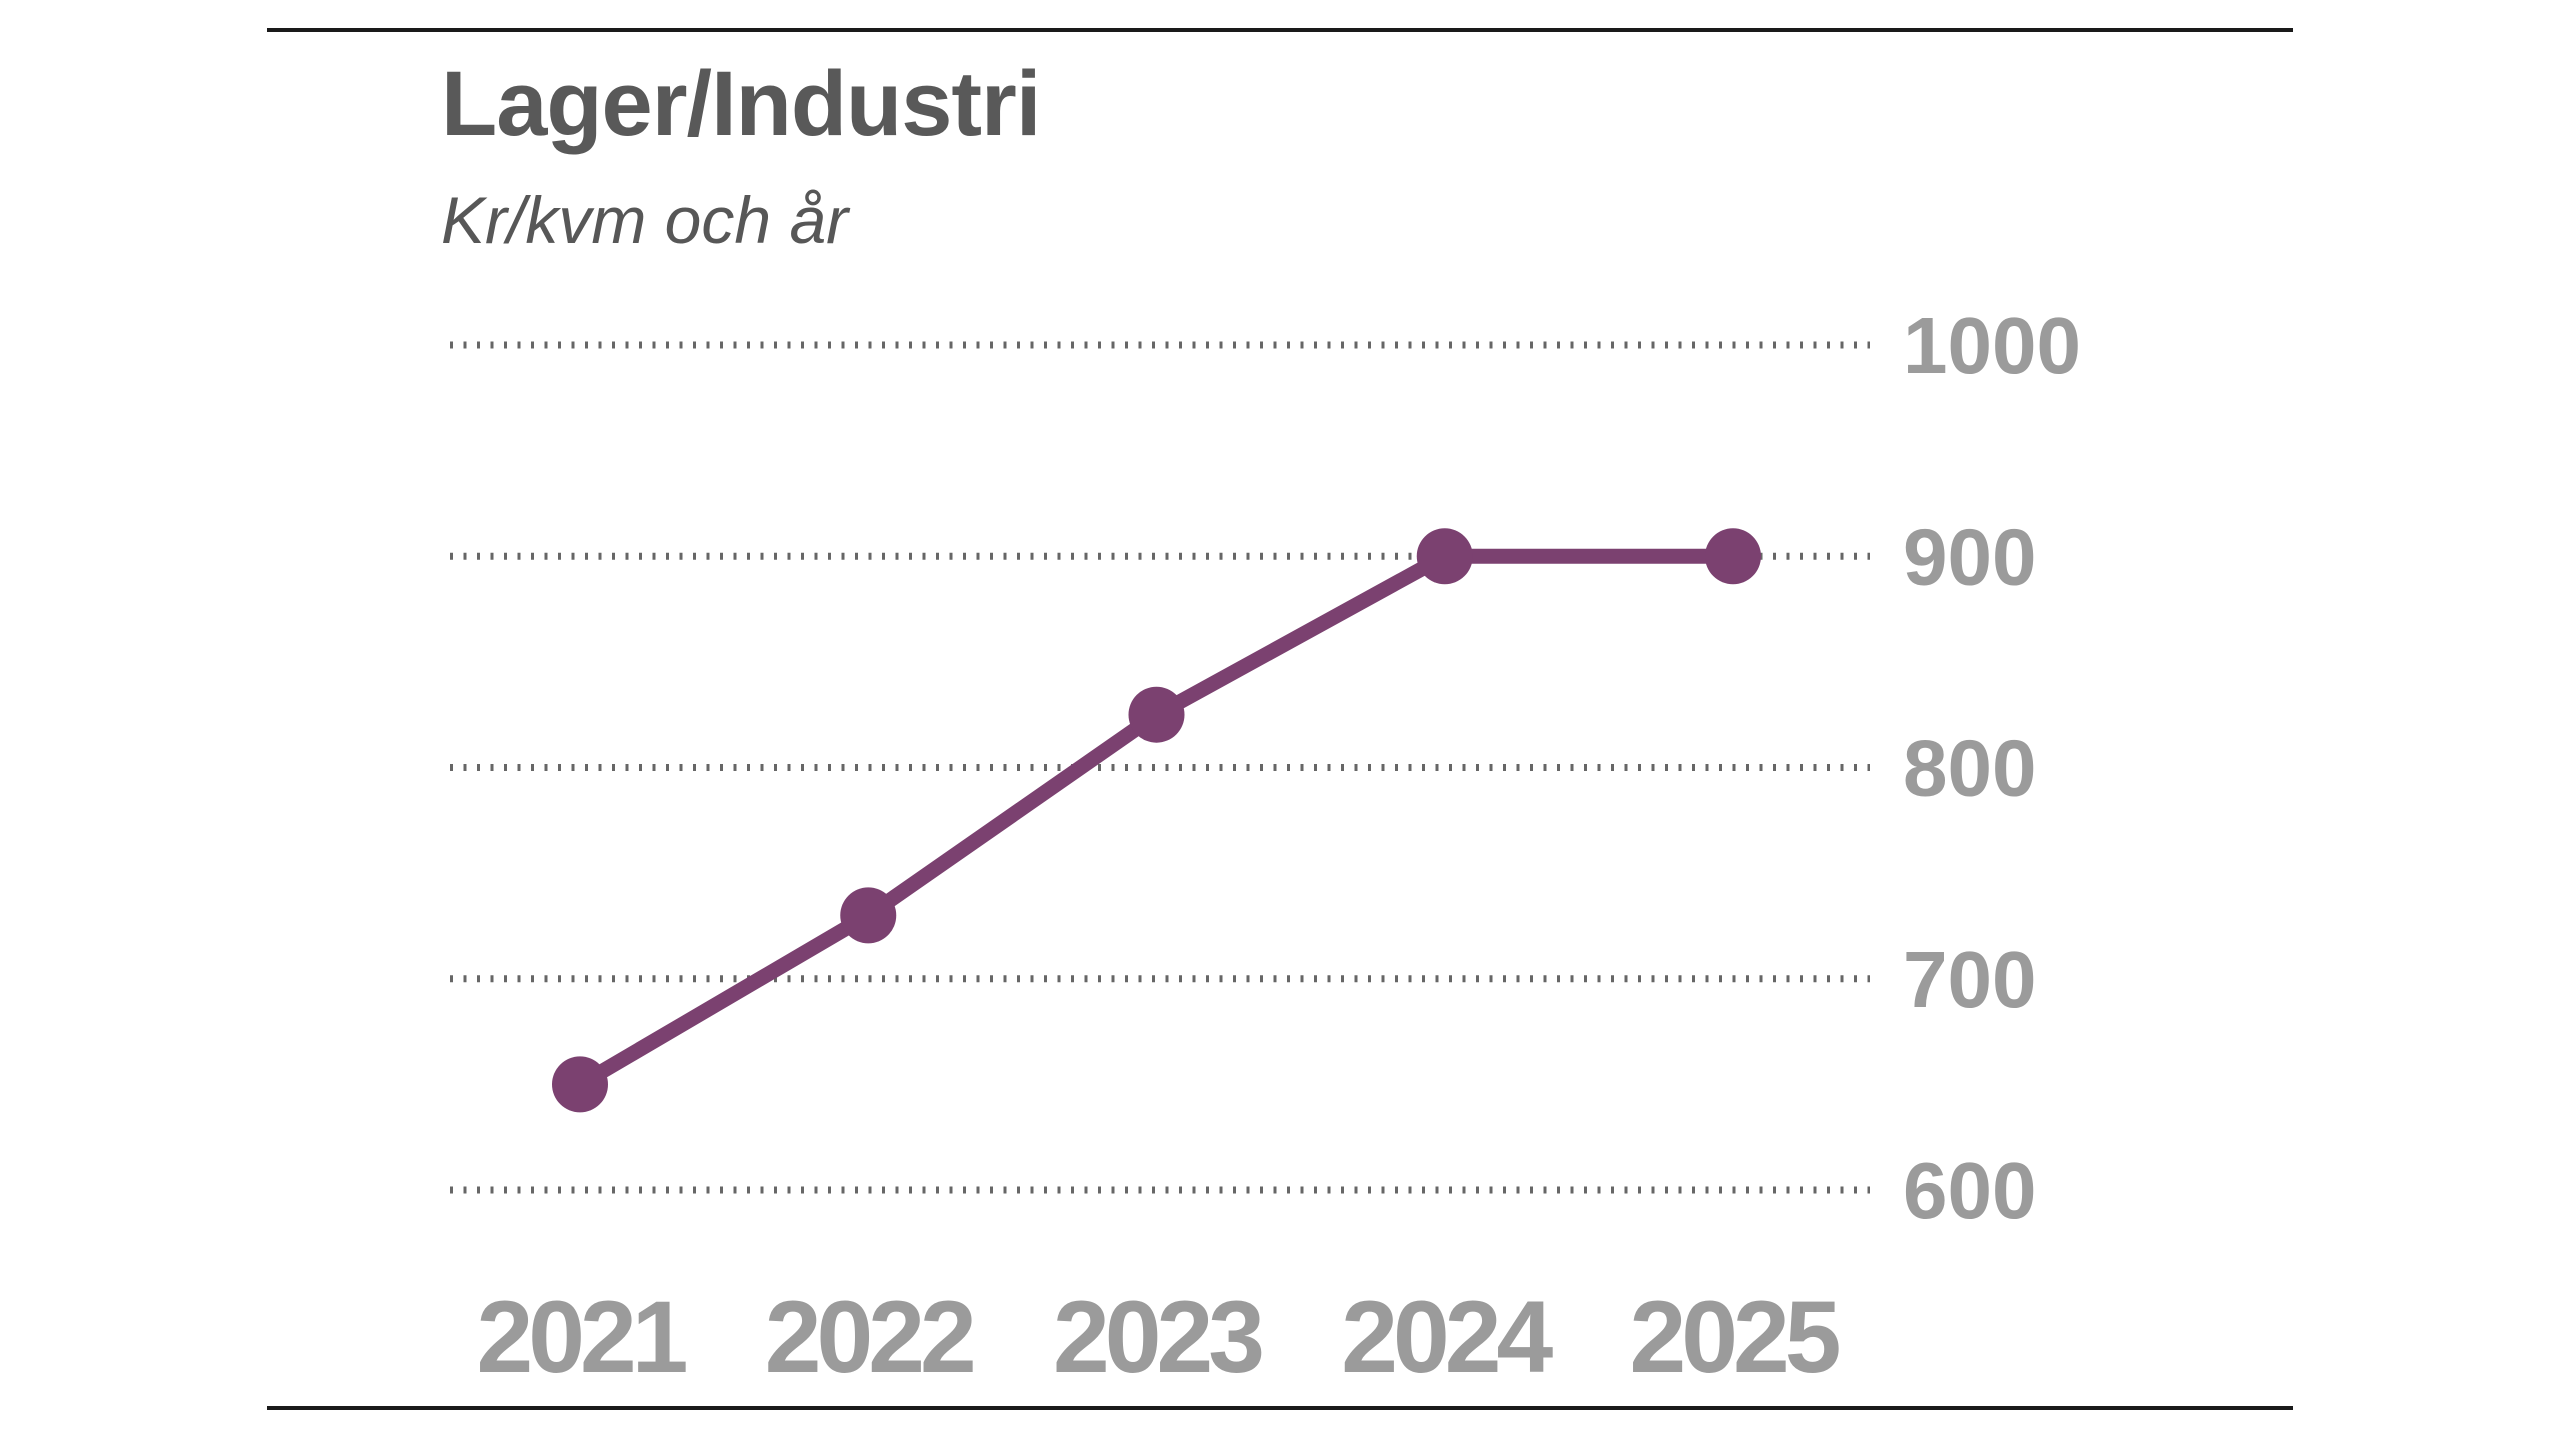 The width and height of the screenshot is (2560, 1434). Describe the element at coordinates (868, 915) in the screenshot. I see `data-point-2022` at that location.